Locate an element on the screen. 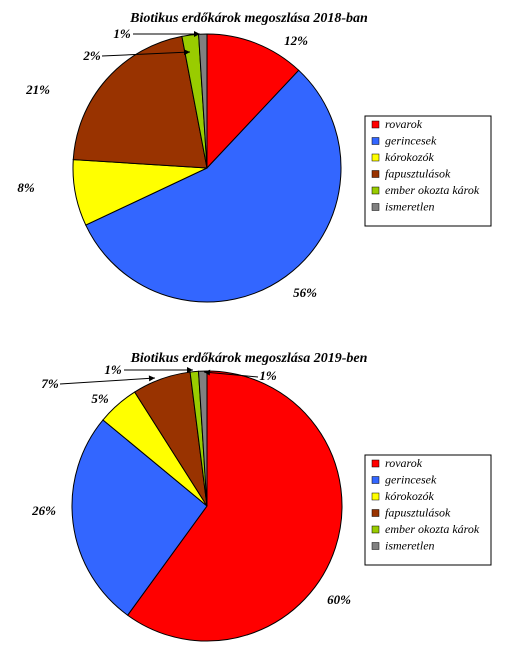  data-label: 8% is located at coordinates (26, 187).